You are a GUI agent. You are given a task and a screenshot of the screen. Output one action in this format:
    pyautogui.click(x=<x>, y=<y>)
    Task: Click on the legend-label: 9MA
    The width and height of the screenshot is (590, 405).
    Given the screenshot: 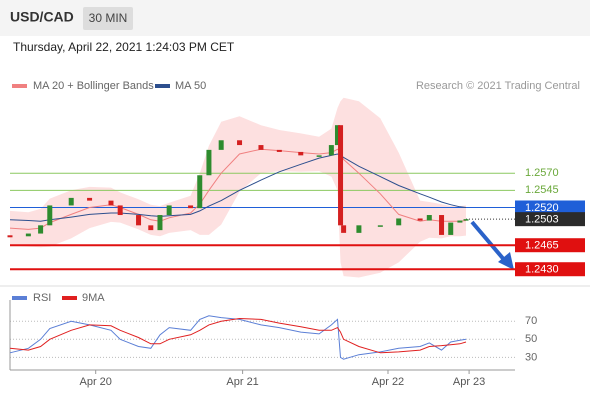 What is the action you would take?
    pyautogui.click(x=93, y=298)
    